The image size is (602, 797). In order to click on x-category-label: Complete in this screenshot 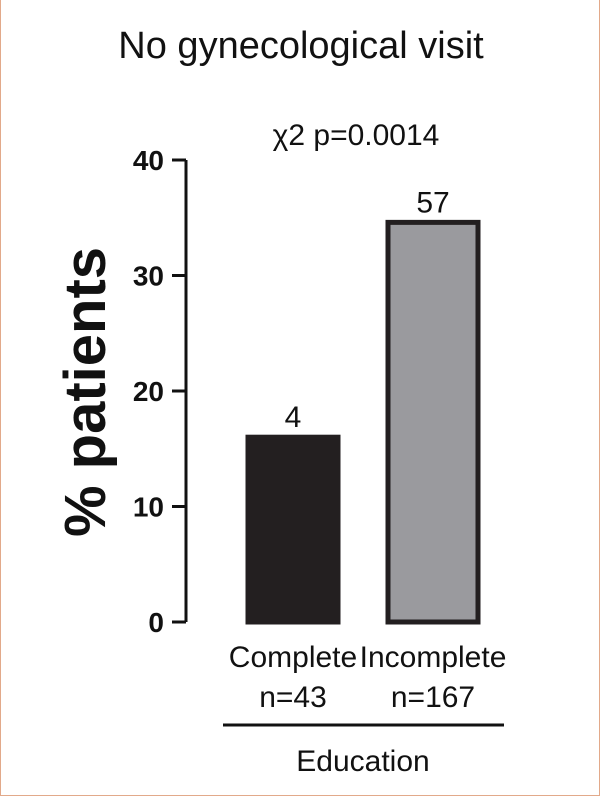, I will do `click(293, 657)`.